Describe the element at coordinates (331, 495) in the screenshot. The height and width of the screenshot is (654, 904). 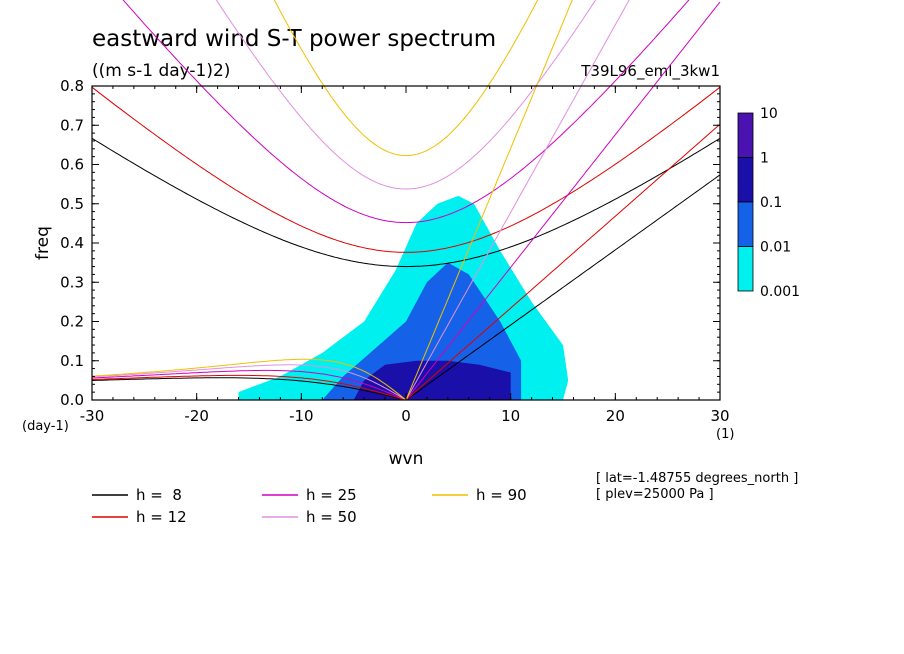
I see `legend-label: h = 25` at that location.